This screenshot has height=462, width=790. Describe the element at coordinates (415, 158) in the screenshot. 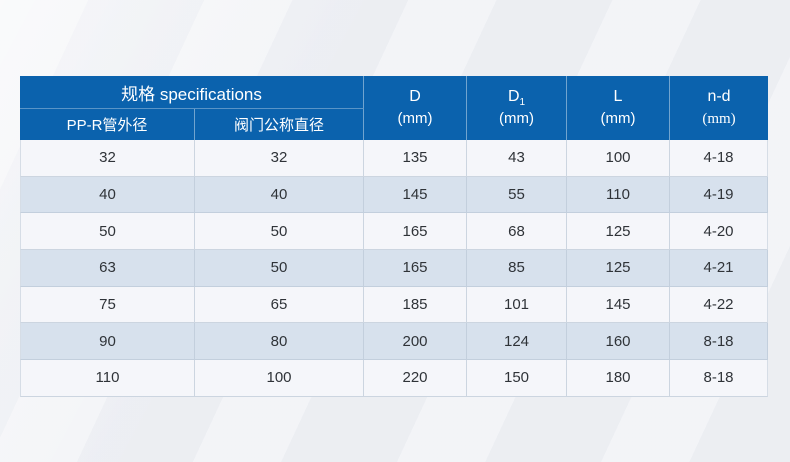

I see `table-cell: 135` at that location.